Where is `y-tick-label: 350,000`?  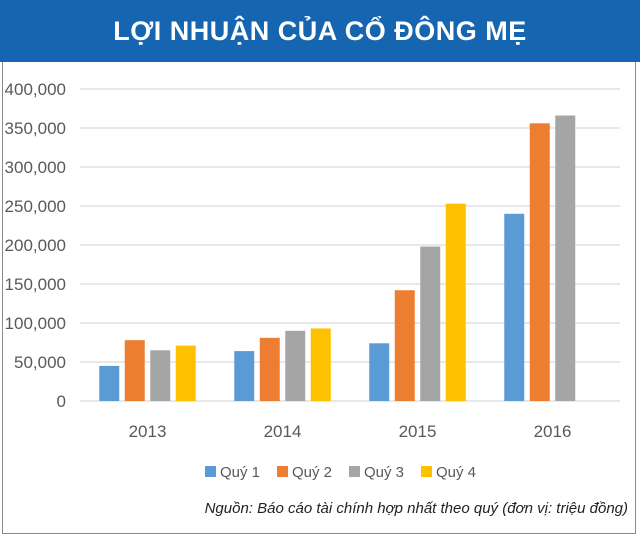 y-tick-label: 350,000 is located at coordinates (35, 128).